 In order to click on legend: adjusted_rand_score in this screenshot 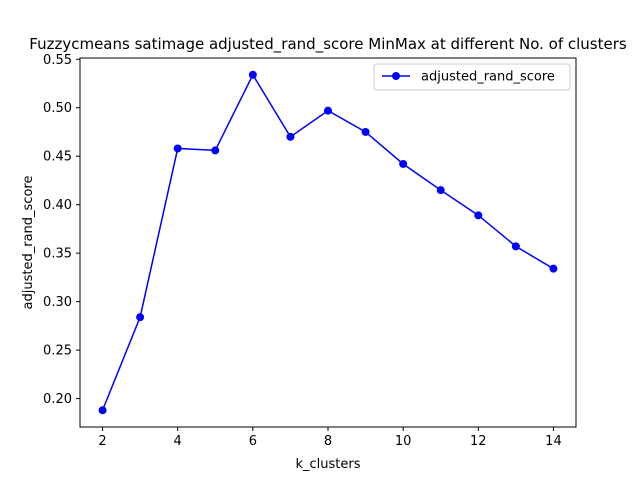, I will do `click(472, 77)`.